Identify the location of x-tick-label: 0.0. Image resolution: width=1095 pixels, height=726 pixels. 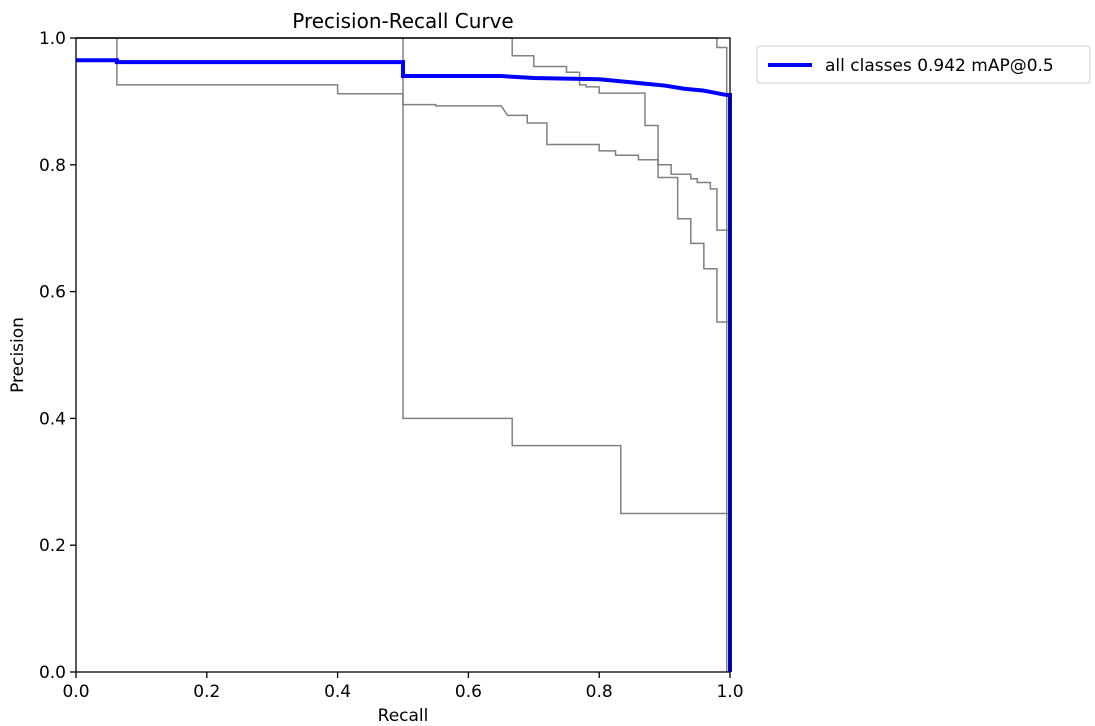
(75, 692).